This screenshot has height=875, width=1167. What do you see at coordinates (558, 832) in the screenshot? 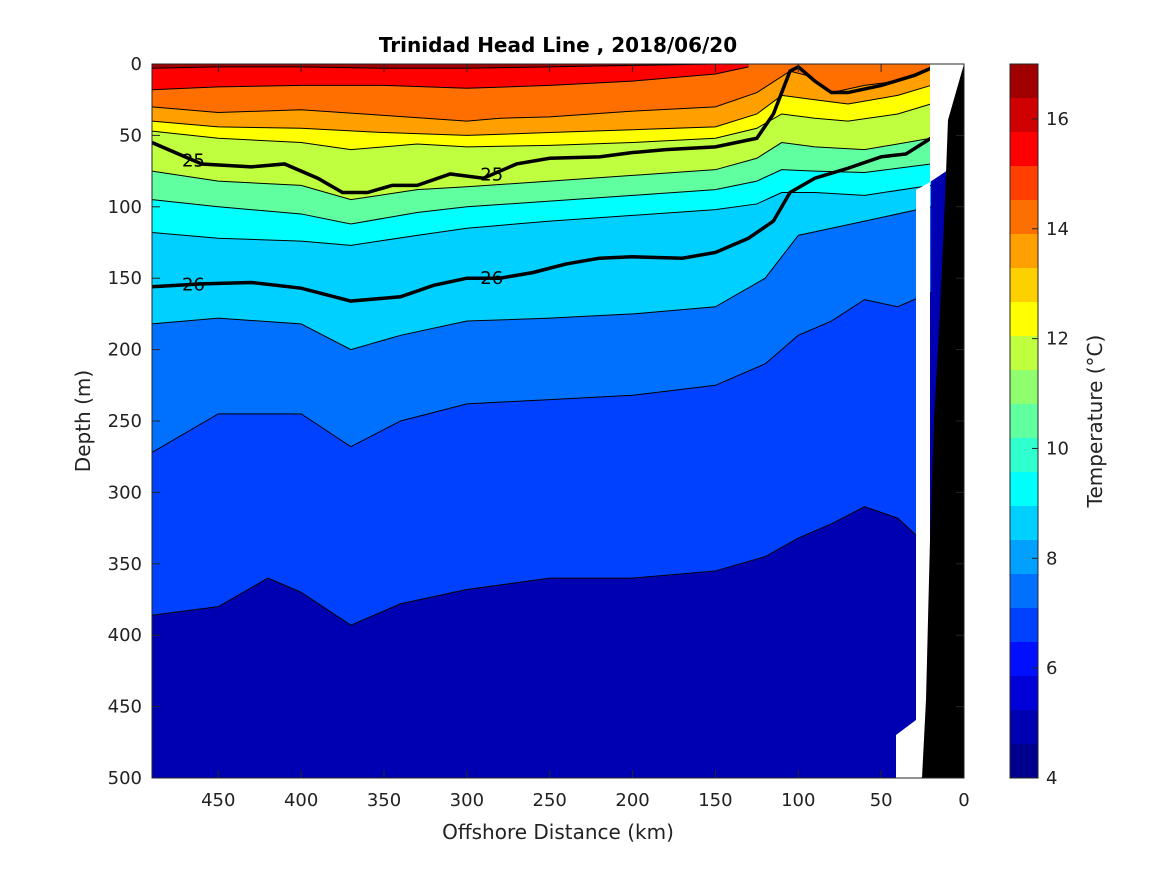
I see `x-axis-label: Offshore Distance (km)` at bounding box center [558, 832].